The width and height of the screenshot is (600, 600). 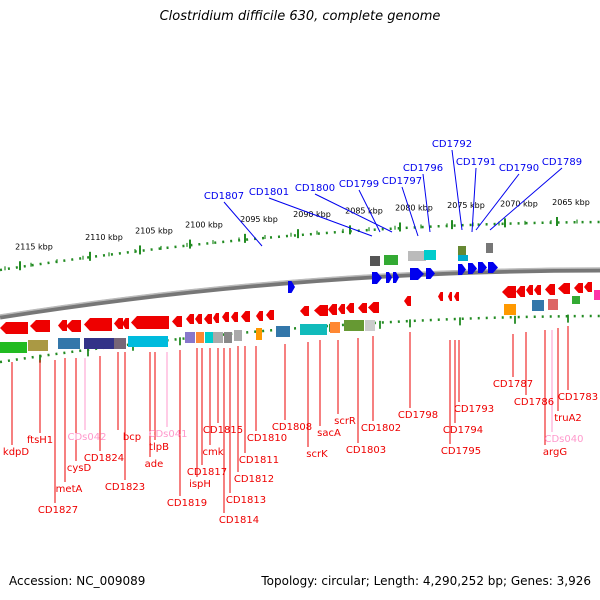 What do you see at coordinates (223, 430) in the screenshot?
I see `gene-label-cd1815: CD1815` at bounding box center [223, 430].